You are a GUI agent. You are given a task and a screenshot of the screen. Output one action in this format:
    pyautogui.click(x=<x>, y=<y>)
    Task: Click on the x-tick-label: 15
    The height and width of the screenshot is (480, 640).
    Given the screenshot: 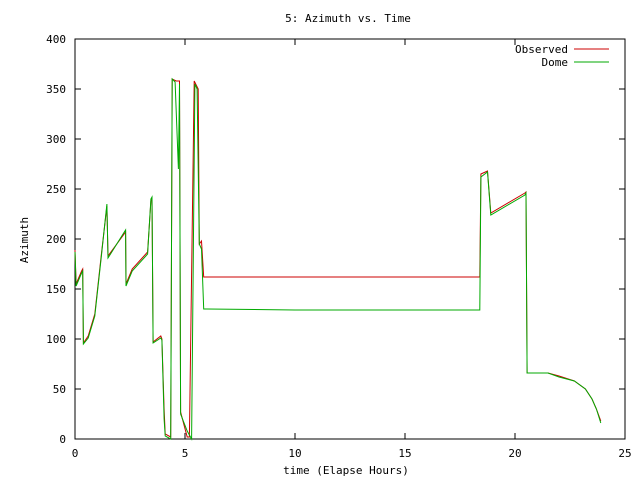 What is the action you would take?
    pyautogui.click(x=404, y=453)
    